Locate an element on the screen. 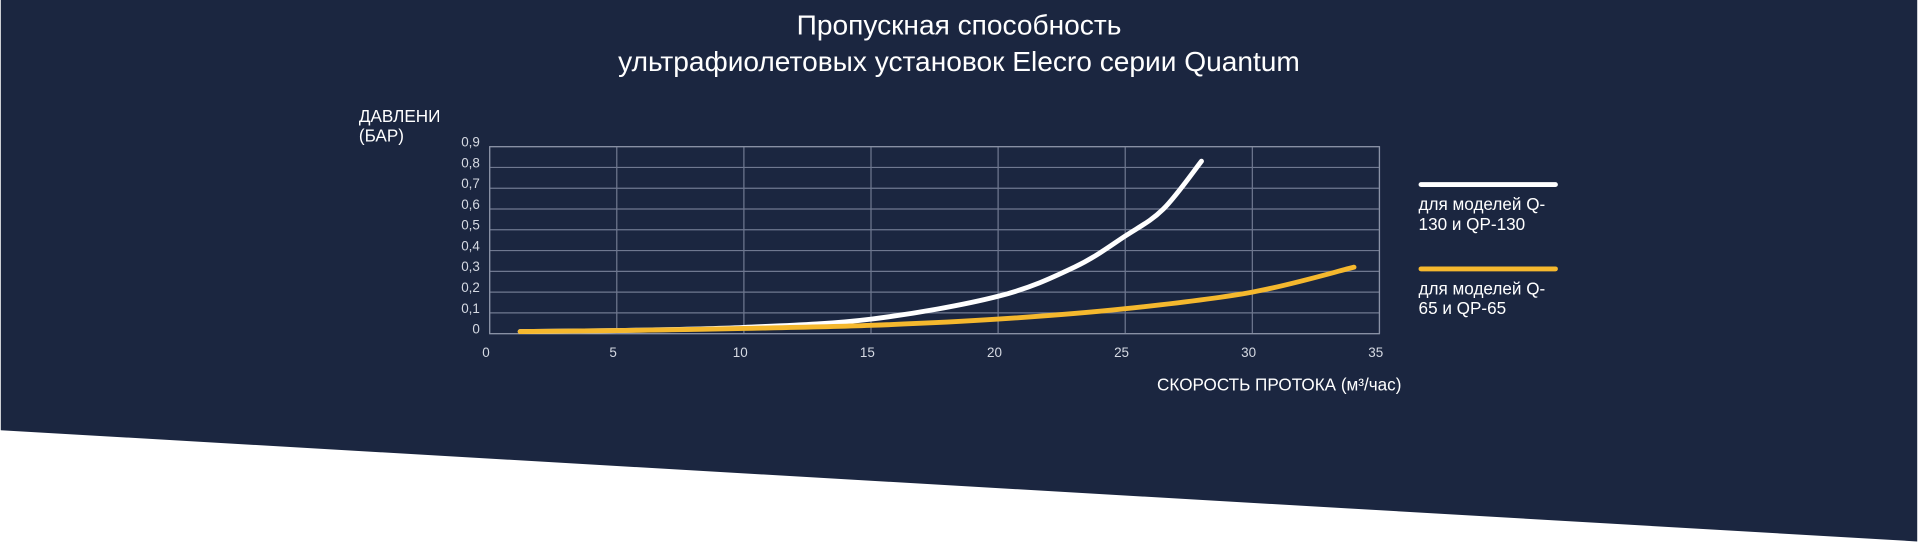 This screenshot has width=1918, height=550. legend-entry: для моделей Q-130 и QP-130 is located at coordinates (1482, 214).